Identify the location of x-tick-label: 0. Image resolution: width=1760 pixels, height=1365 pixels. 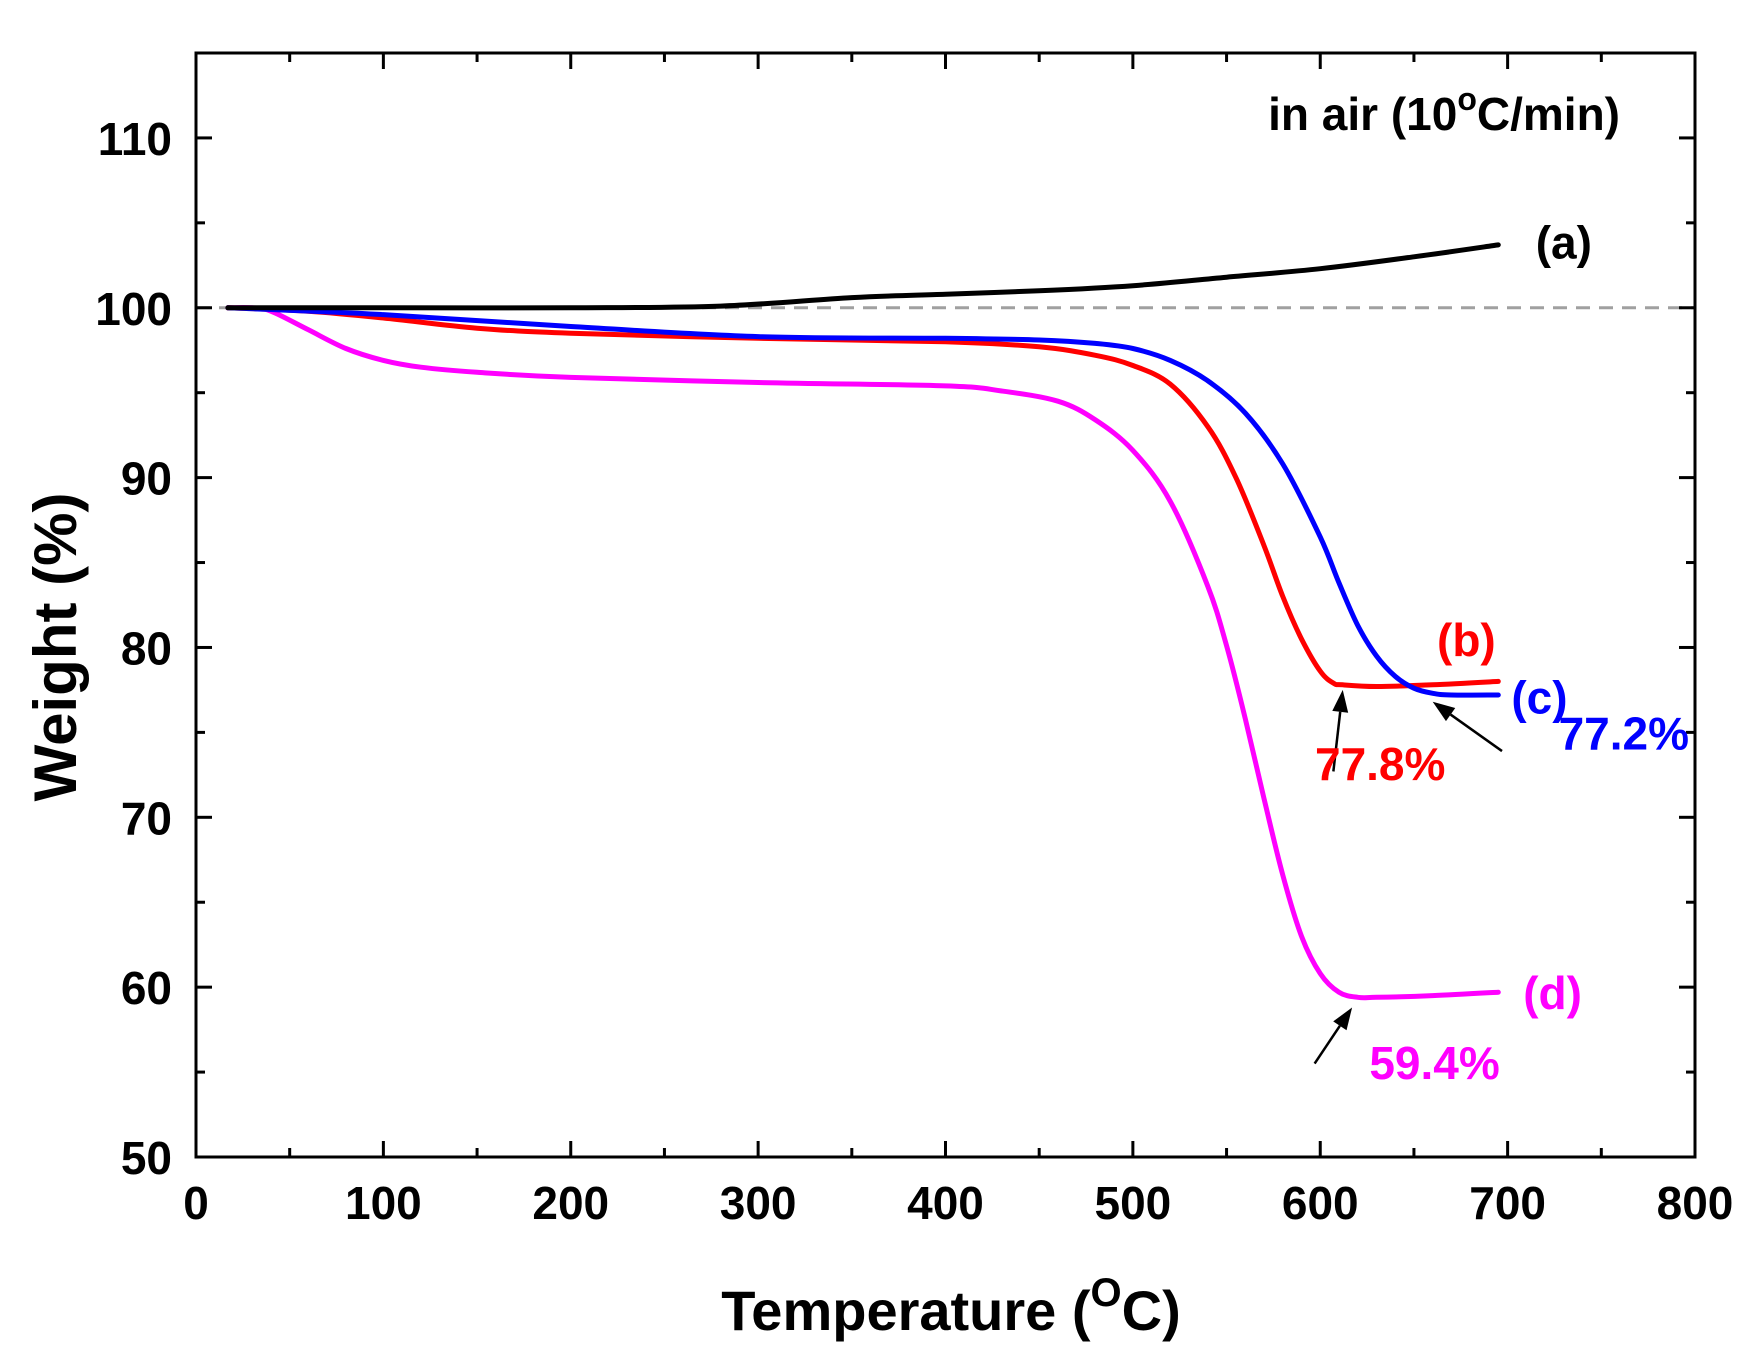
(196, 1203).